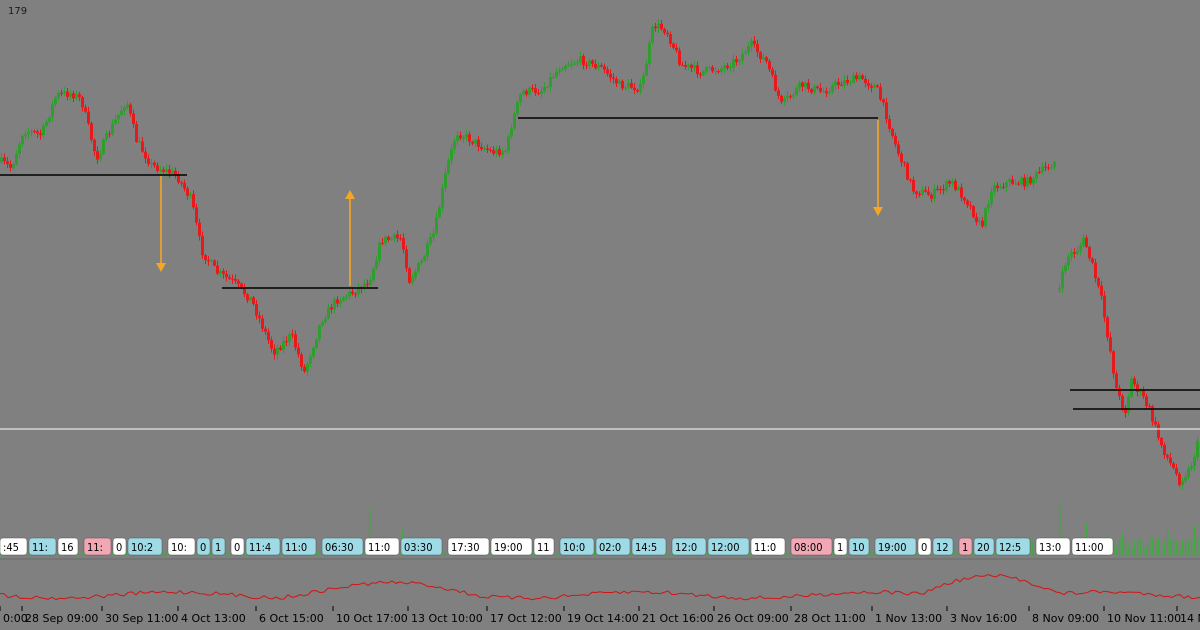 The width and height of the screenshot is (1200, 630). What do you see at coordinates (908, 618) in the screenshot?
I see `x-tick-label-13: 1 Nov 13:00` at bounding box center [908, 618].